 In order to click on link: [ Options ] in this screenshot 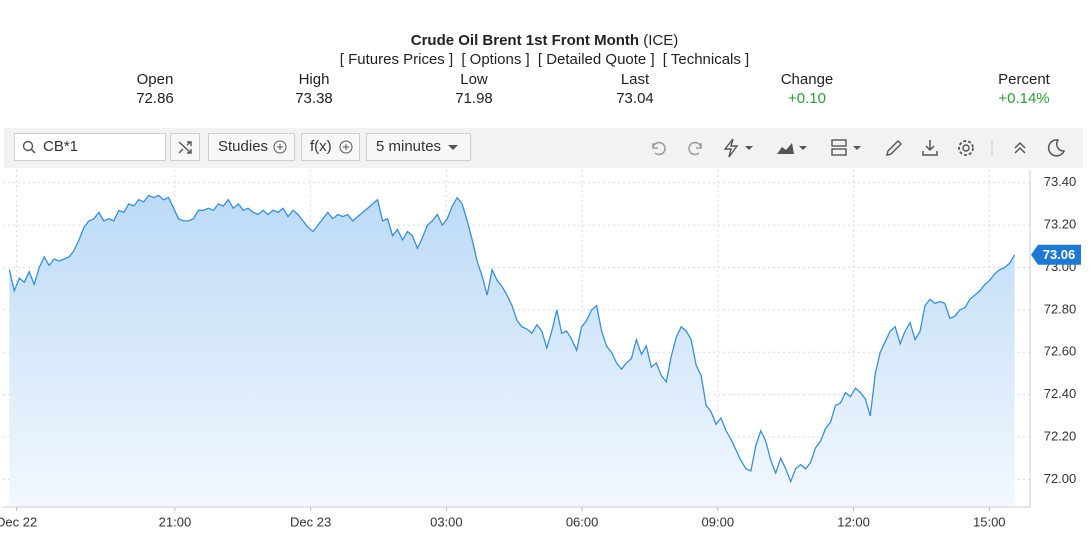, I will do `click(495, 59)`.